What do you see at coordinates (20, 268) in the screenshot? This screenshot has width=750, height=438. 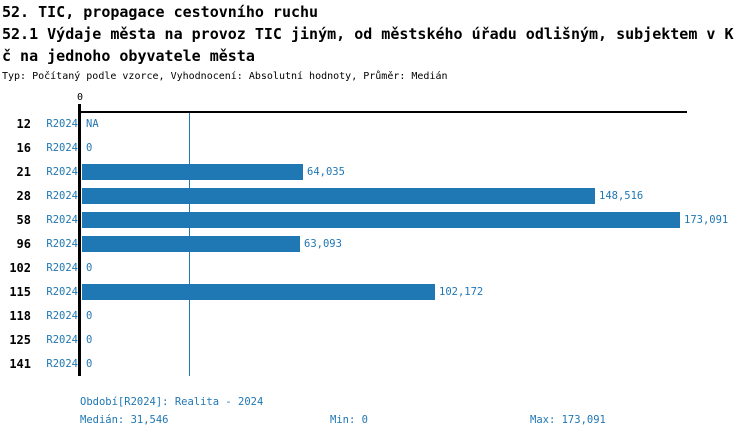 I see `row-category-label: 102` at bounding box center [20, 268].